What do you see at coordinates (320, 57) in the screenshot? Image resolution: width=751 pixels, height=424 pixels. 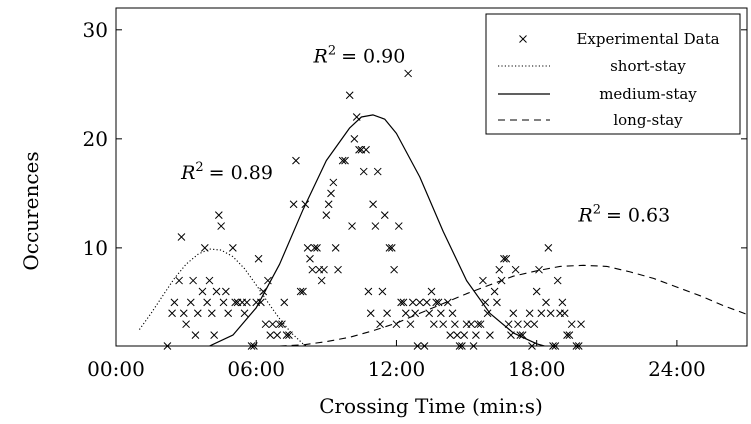 I see `r-symbol: R` at bounding box center [320, 57].